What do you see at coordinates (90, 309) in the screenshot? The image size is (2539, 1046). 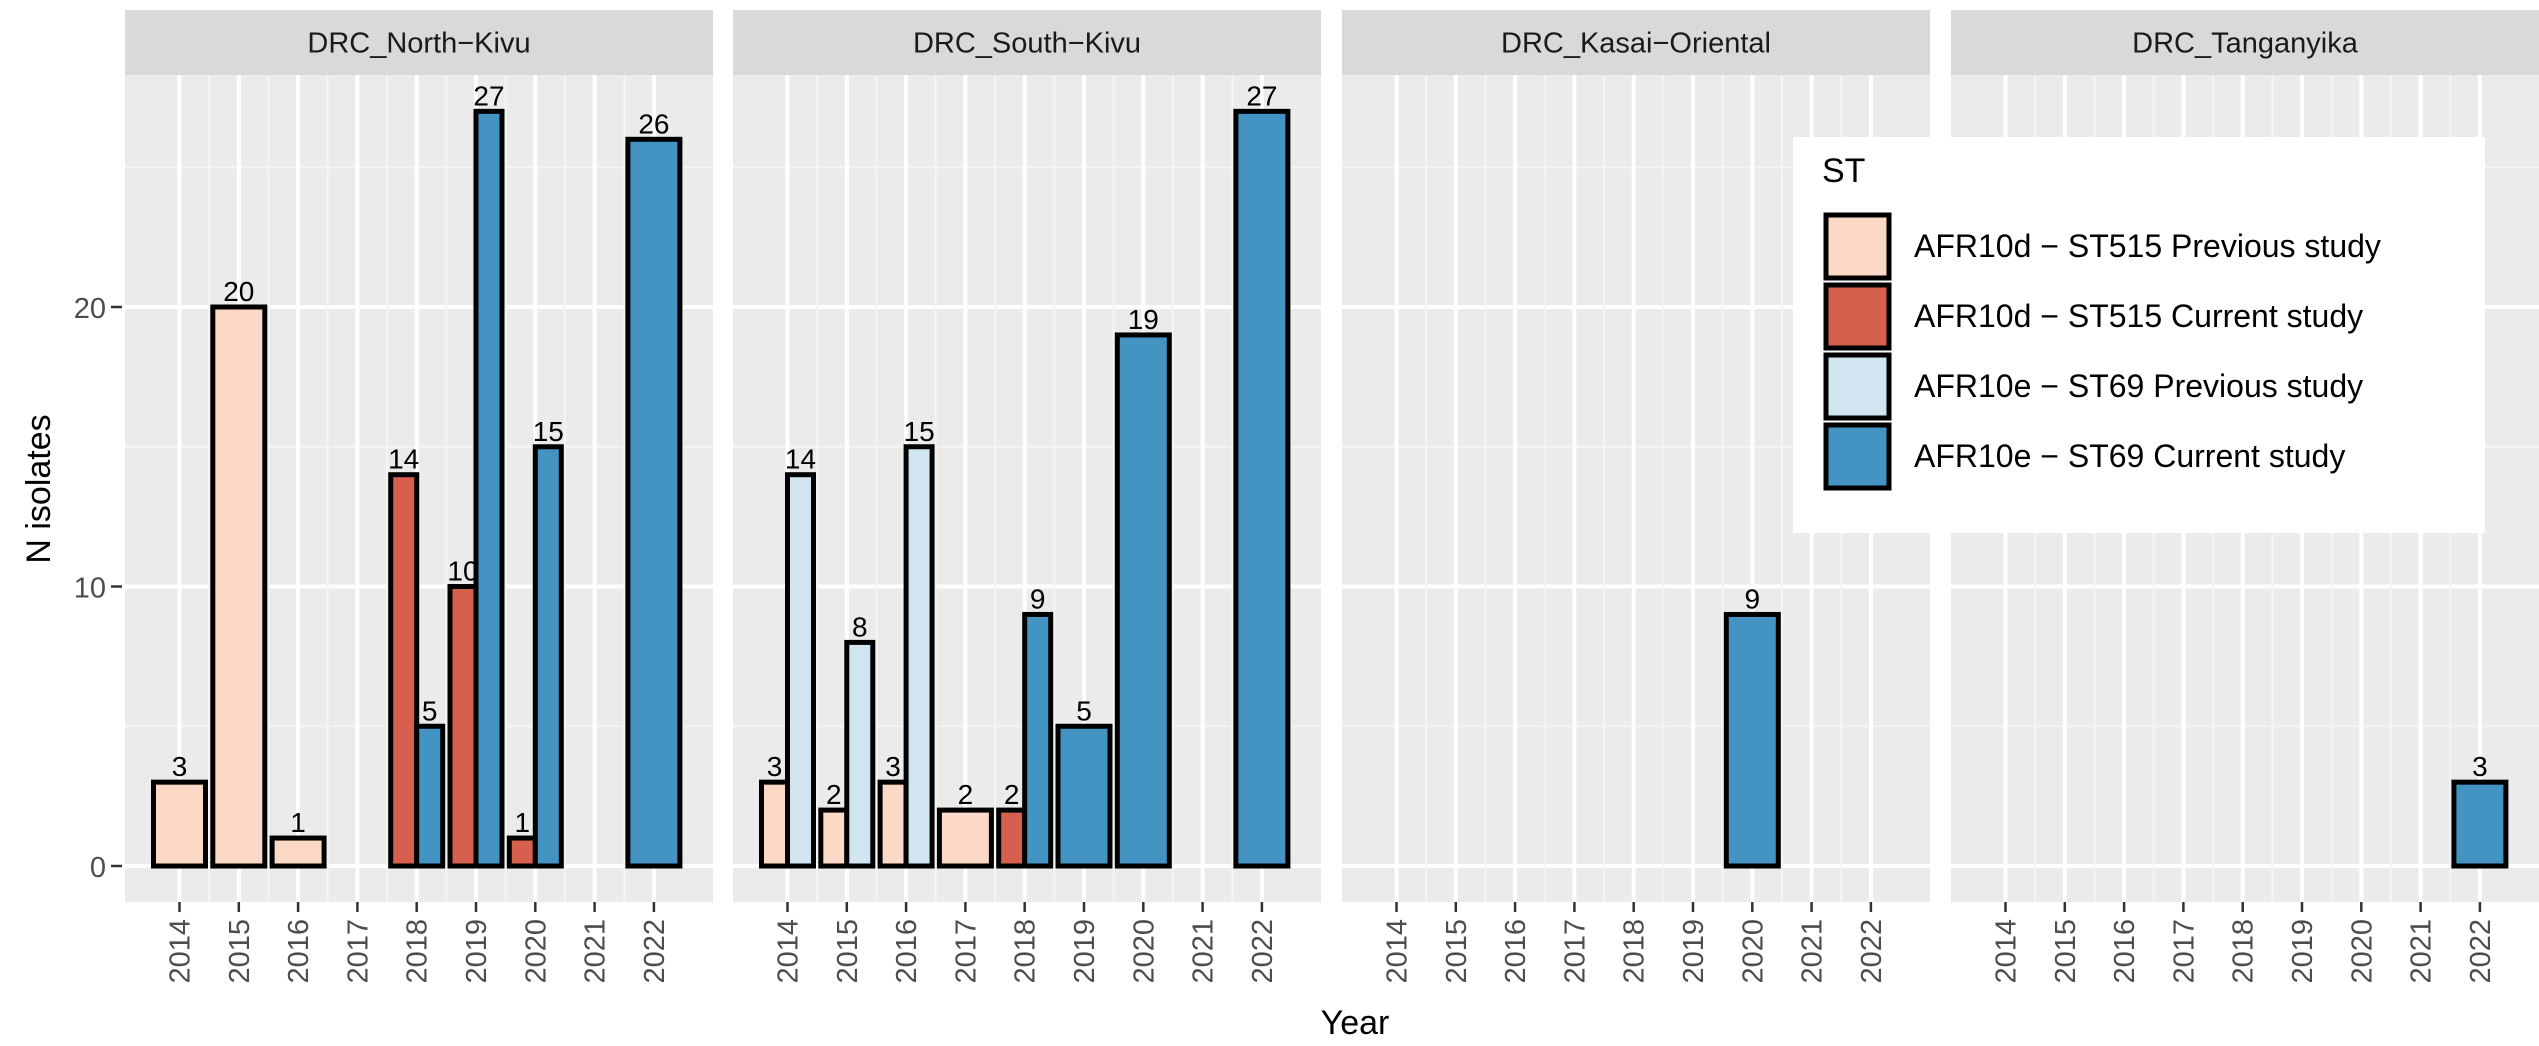 I see `y-tick-label: 20` at bounding box center [90, 309].